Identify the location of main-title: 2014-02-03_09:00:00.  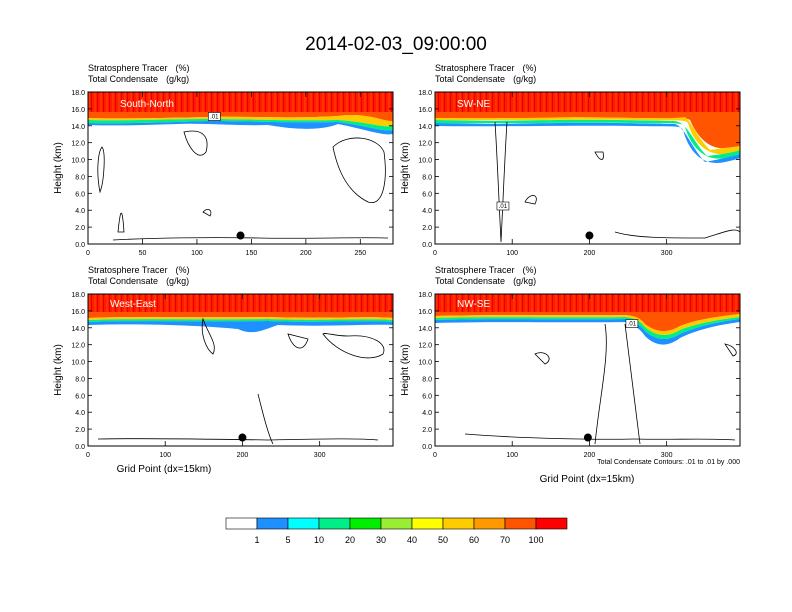
(396, 44).